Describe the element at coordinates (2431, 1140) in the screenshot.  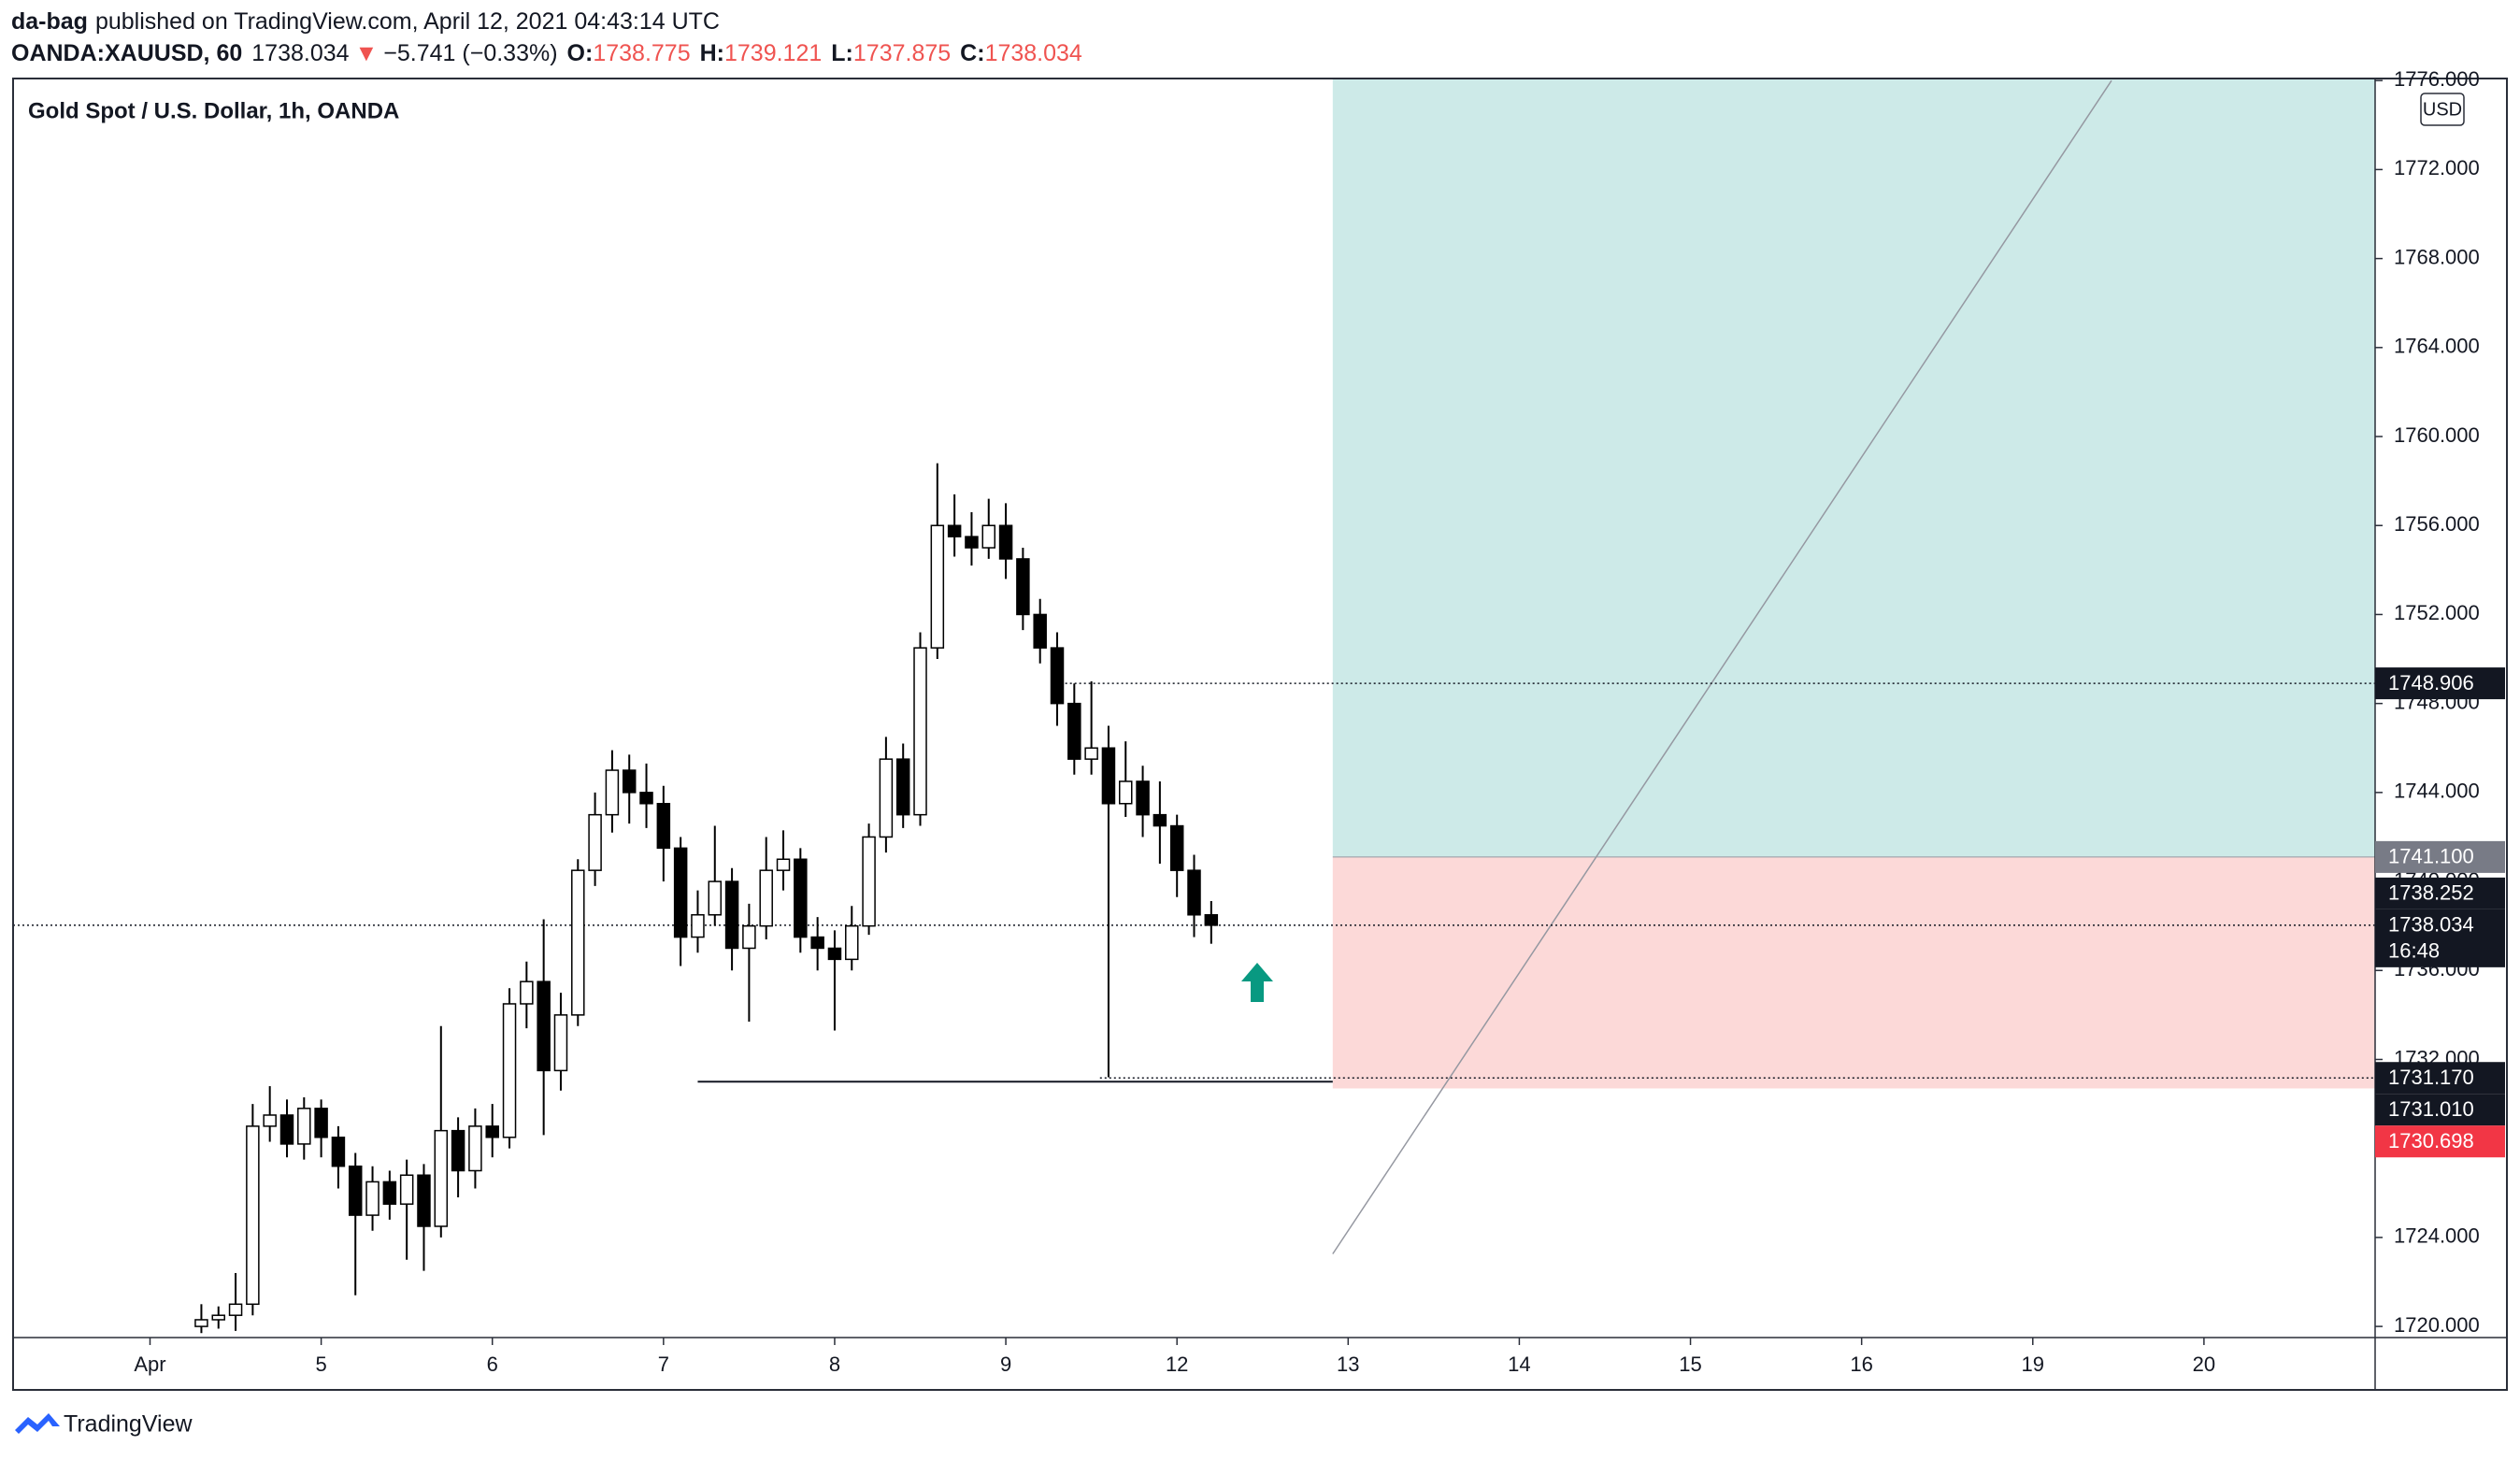
I see `price-label: 1730.698` at that location.